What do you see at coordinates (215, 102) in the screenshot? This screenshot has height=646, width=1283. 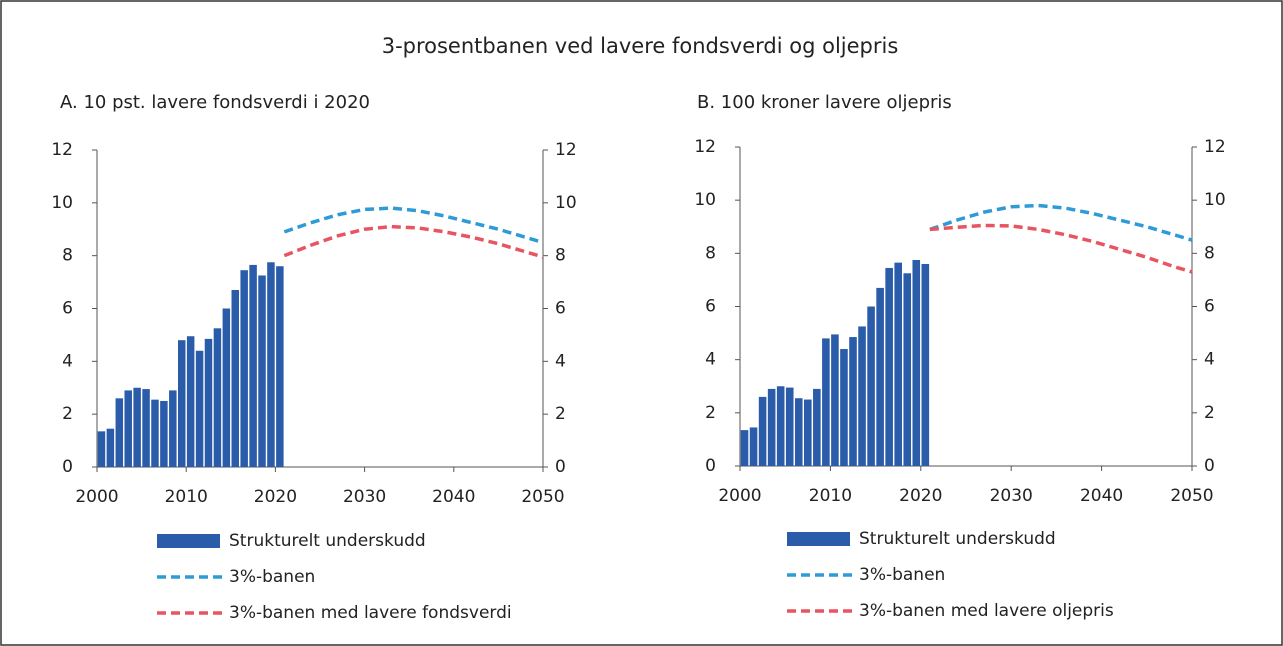 I see `panel-subtitle: A. 10 pst. lavere fondsverdi i 2020` at bounding box center [215, 102].